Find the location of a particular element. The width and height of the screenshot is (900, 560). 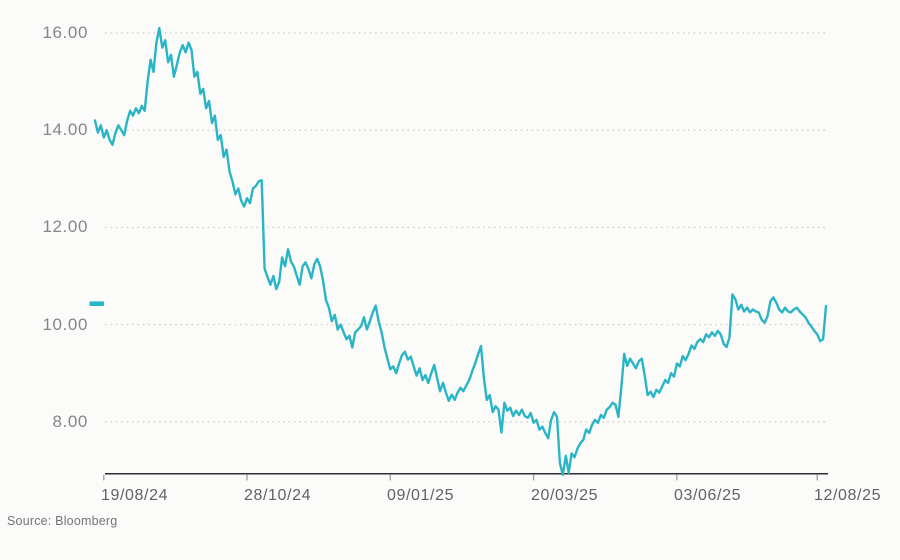

y-axis-label: 14.00 is located at coordinates (65, 129).